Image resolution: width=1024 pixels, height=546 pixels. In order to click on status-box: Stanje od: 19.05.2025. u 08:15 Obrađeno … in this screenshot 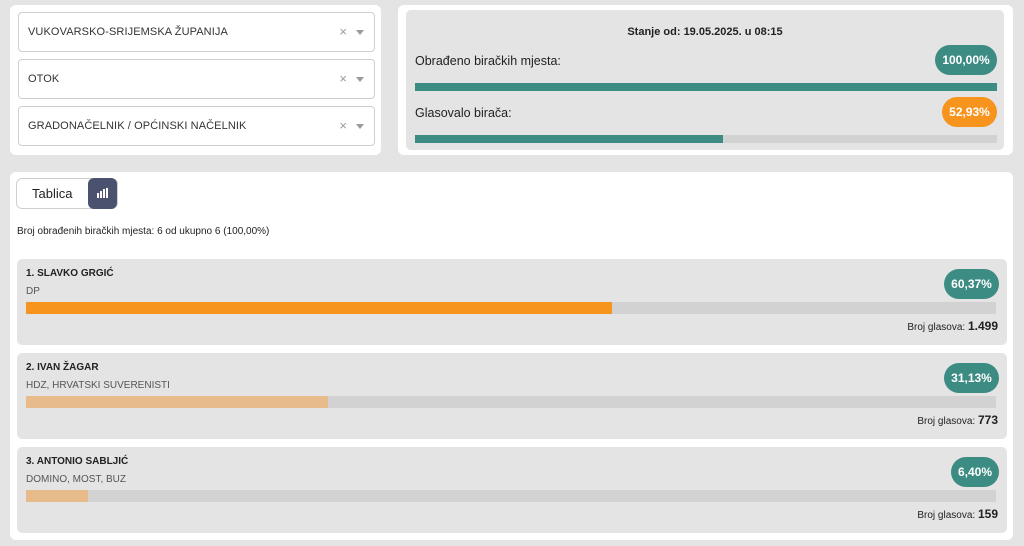, I will do `click(705, 80)`.